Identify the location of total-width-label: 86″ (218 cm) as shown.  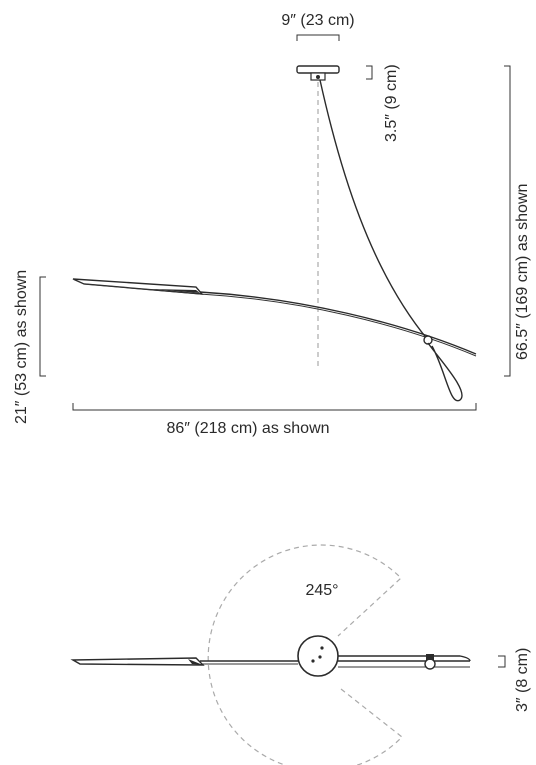
(247, 428).